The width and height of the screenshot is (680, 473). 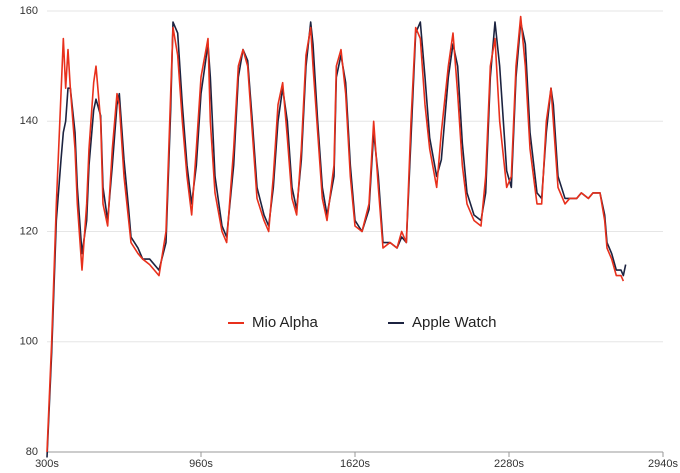 I want to click on x-tick-label: 960s, so click(x=201, y=464).